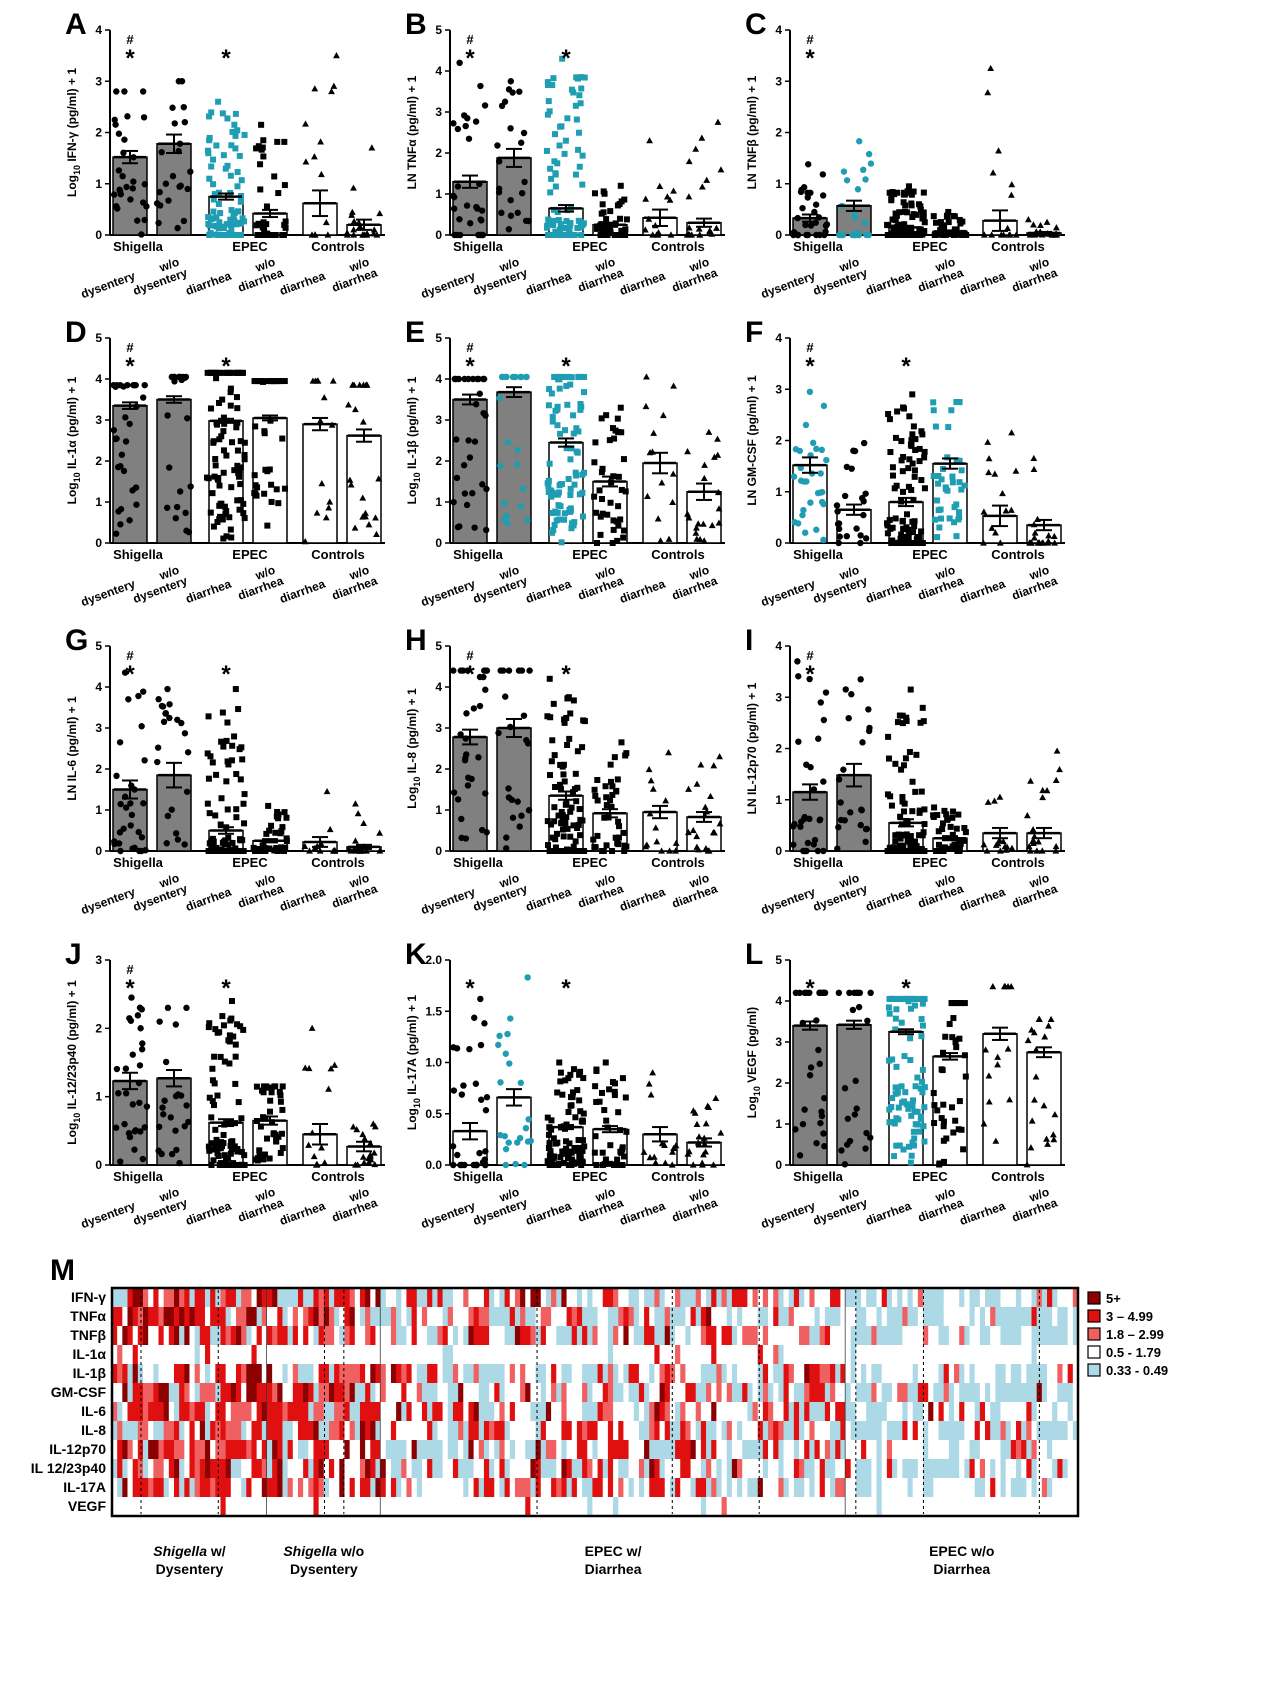 This screenshot has height=1684, width=1278. Describe the element at coordinates (138, 1176) in the screenshot. I see `group-label-shigella: Shigella` at that location.